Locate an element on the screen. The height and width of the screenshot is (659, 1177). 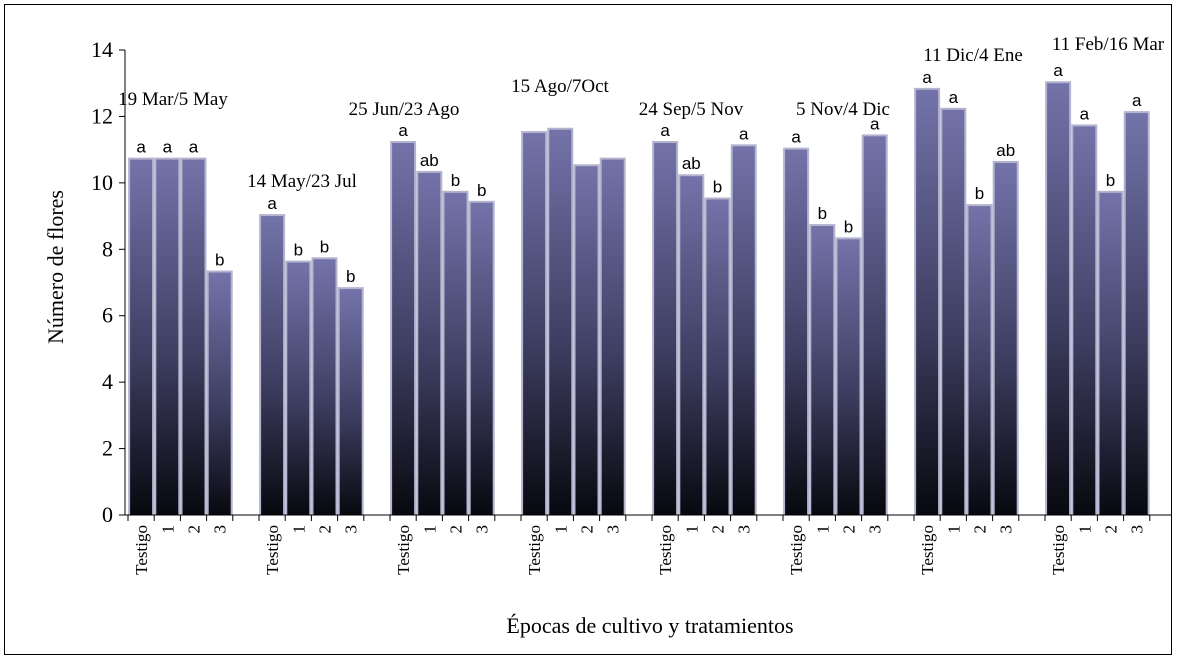
y-tick-label: 8 is located at coordinates (107, 248).